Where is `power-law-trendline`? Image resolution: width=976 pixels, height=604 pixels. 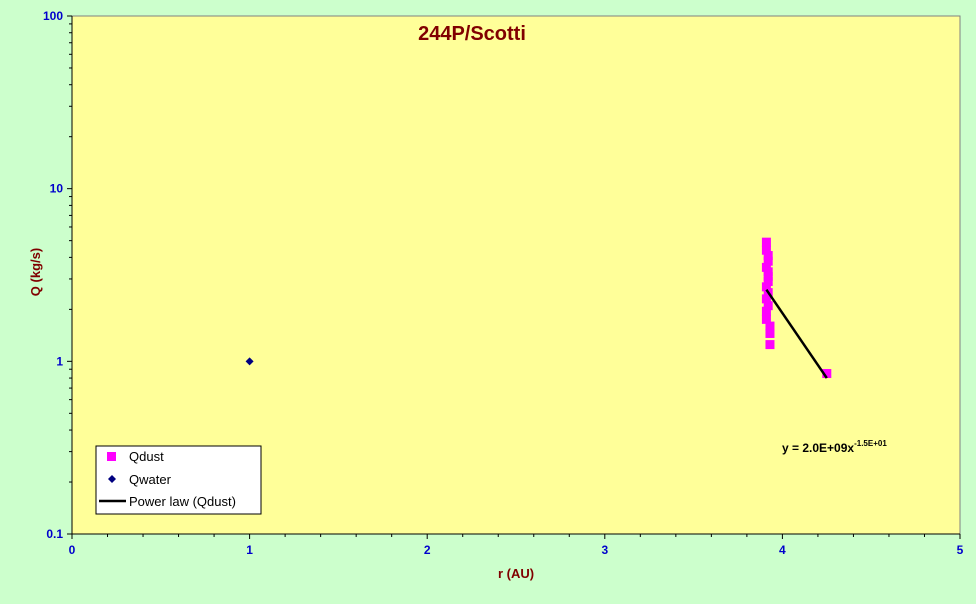 power-law-trendline is located at coordinates (796, 333).